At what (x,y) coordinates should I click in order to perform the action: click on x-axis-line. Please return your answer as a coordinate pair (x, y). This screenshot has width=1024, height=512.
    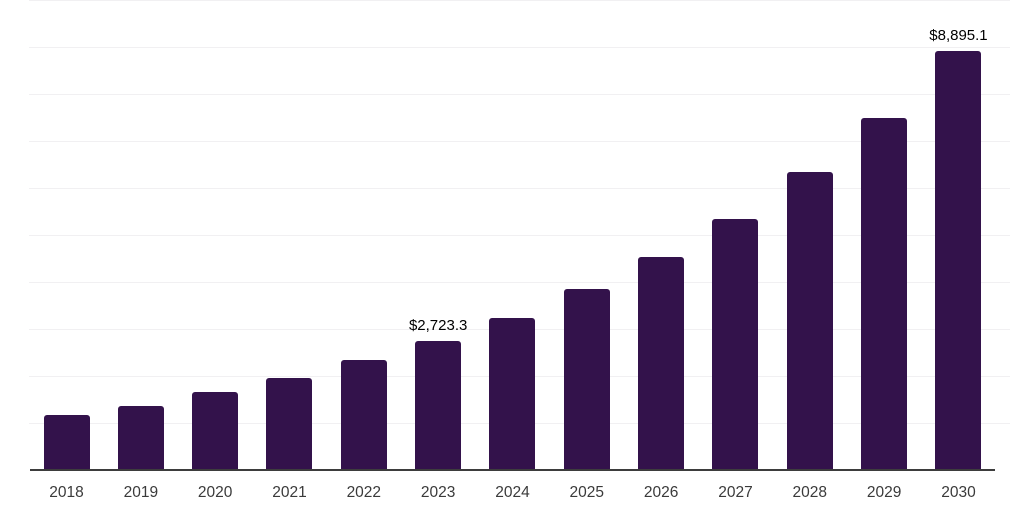
    Looking at the image, I should click on (512, 470).